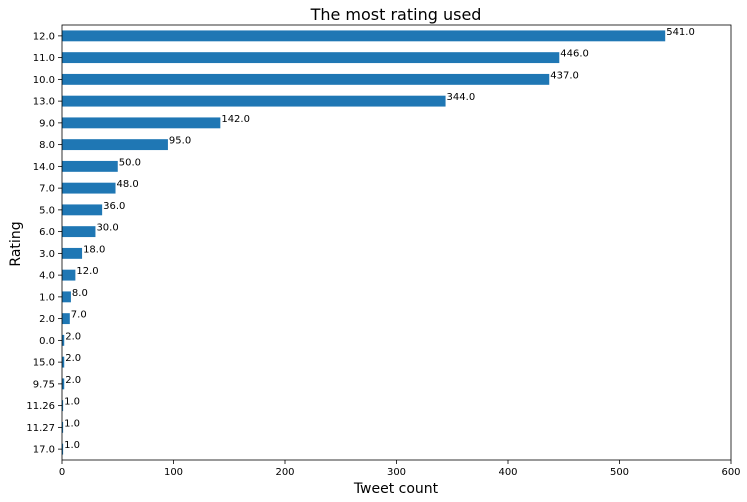 The height and width of the screenshot is (502, 747). What do you see at coordinates (80, 293) in the screenshot?
I see `value-label-1.0: 8.0` at bounding box center [80, 293].